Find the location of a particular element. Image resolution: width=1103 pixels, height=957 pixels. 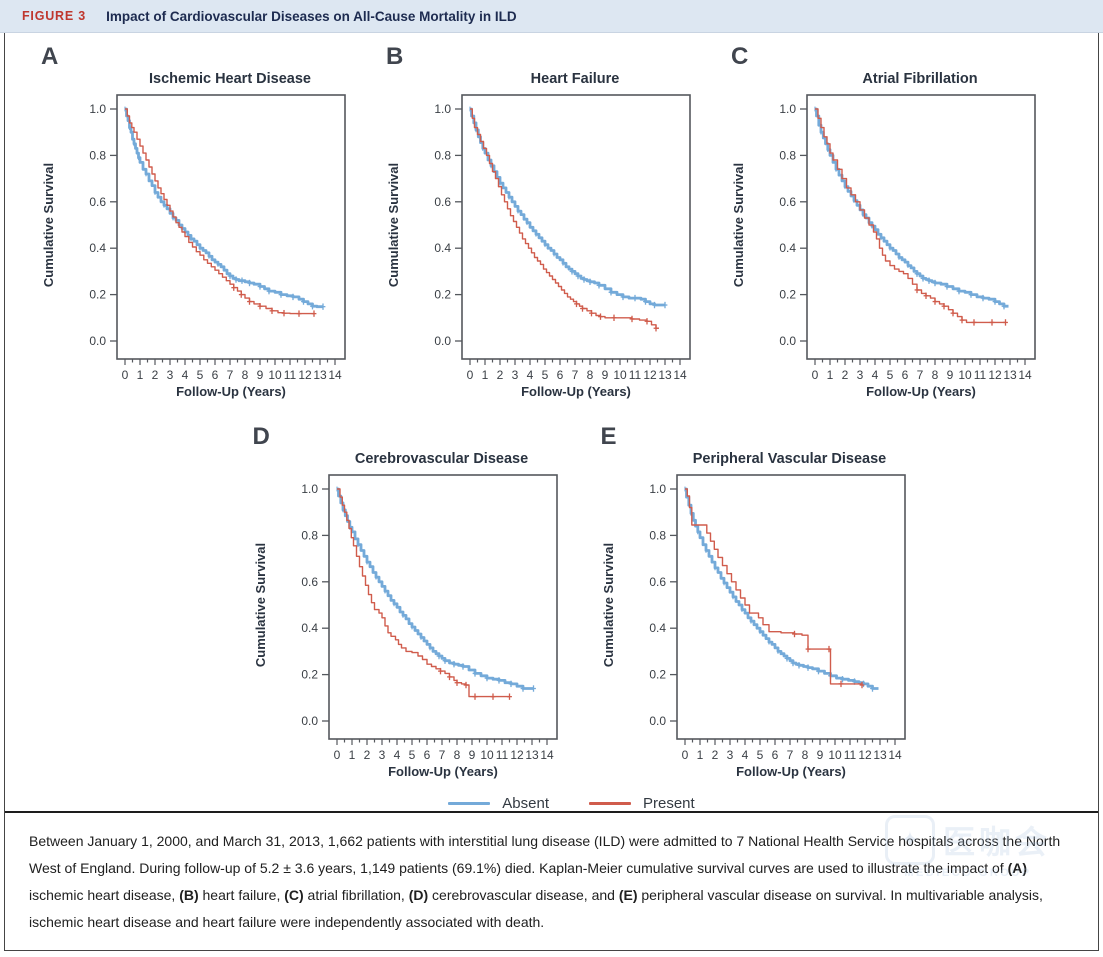

panel-letter-a: A is located at coordinates (50, 56).